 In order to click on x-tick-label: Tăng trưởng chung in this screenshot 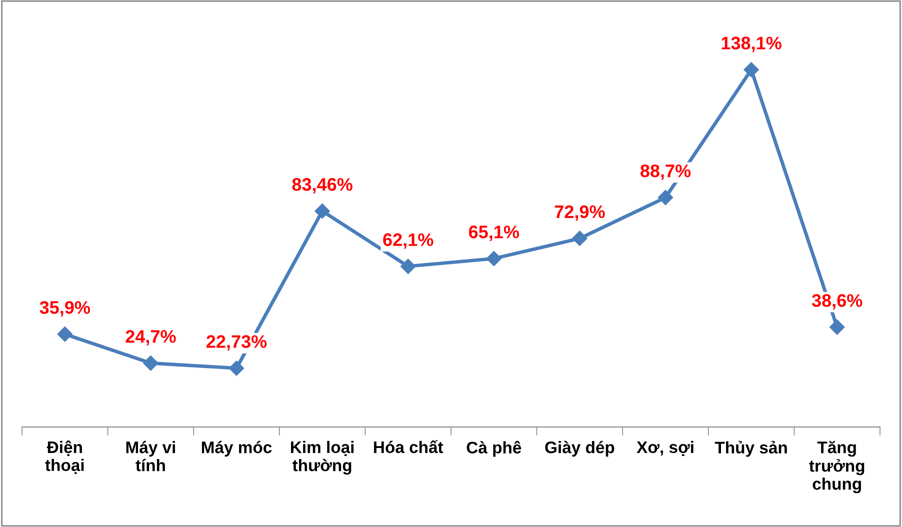, I will do `click(836, 467)`.